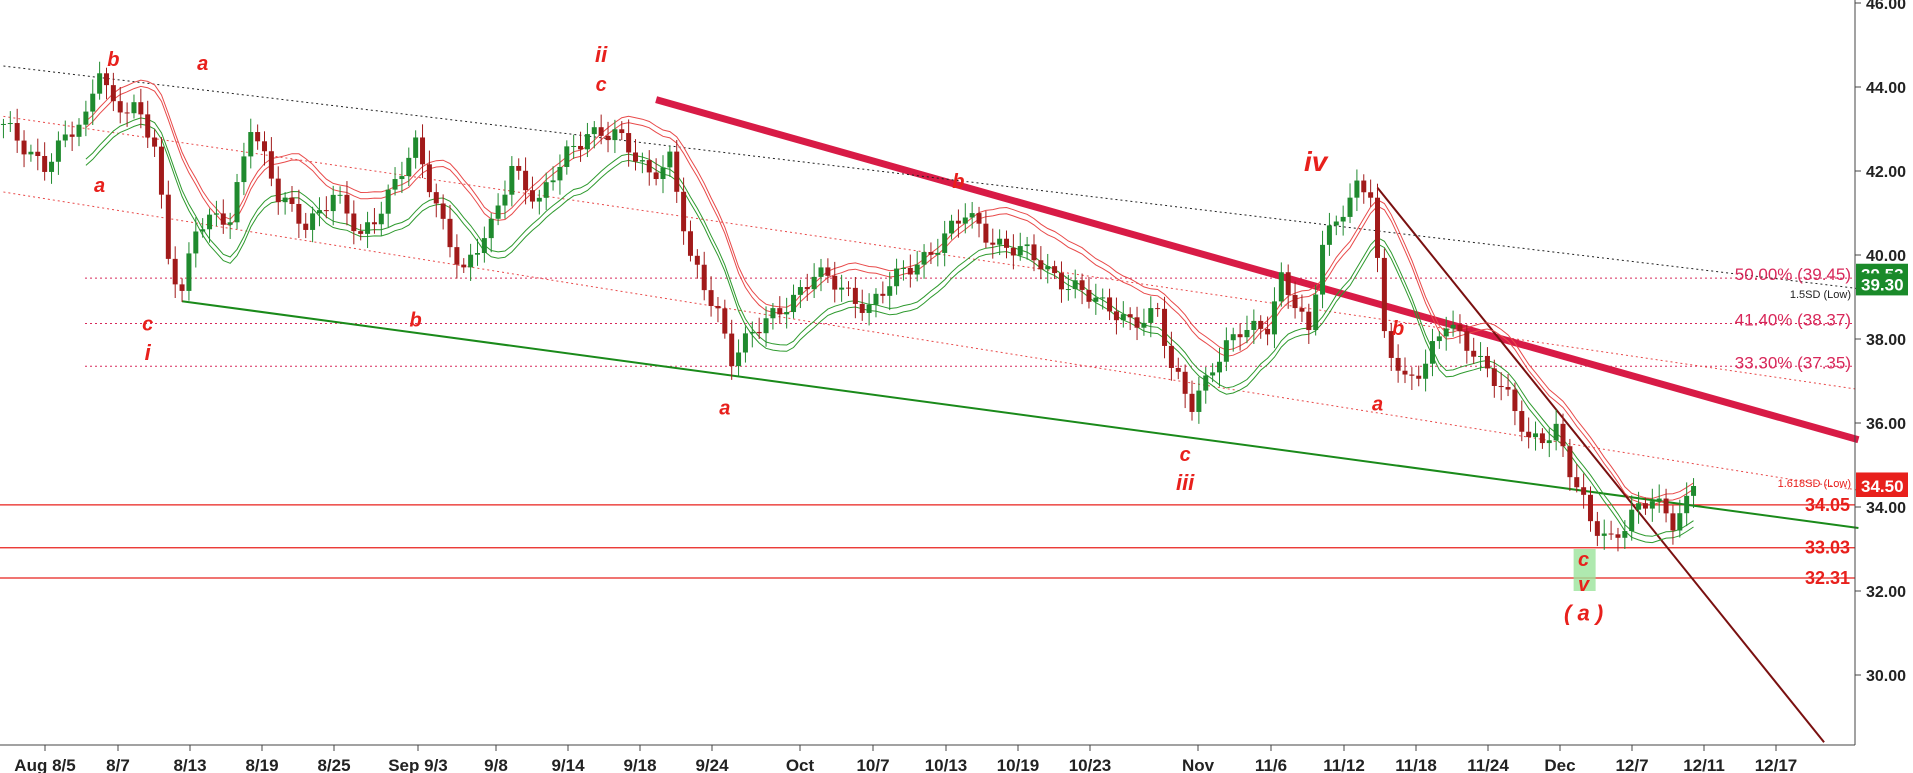 The width and height of the screenshot is (1913, 773). What do you see at coordinates (1886, 508) in the screenshot?
I see `y-tick-label: 34.00` at bounding box center [1886, 508].